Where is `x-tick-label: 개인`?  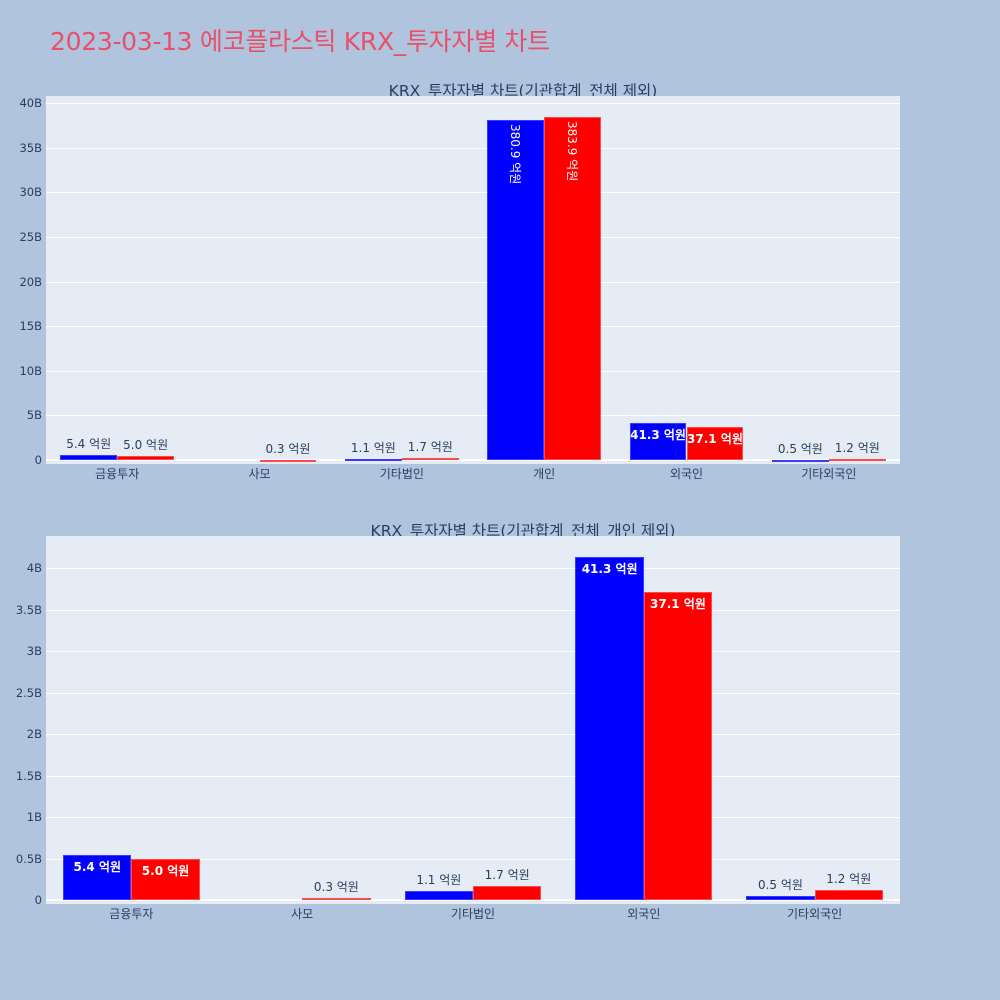 x-tick-label: 개인 is located at coordinates (544, 474).